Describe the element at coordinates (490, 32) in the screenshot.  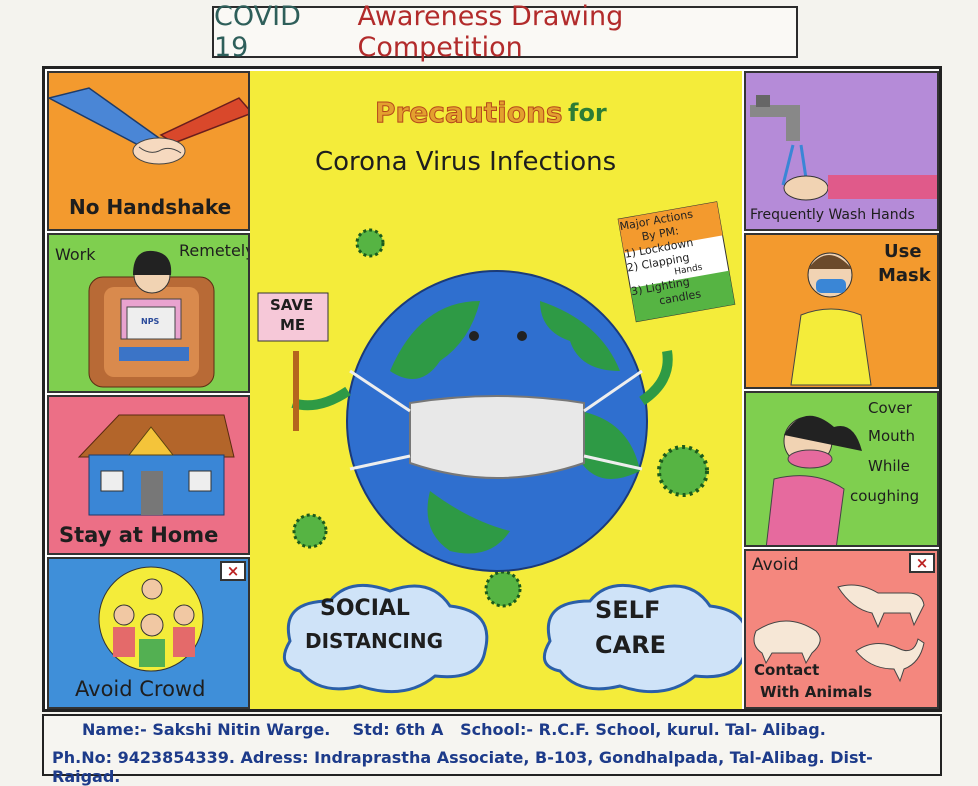
I see `title-competition: Awareness Drawing Competition` at that location.